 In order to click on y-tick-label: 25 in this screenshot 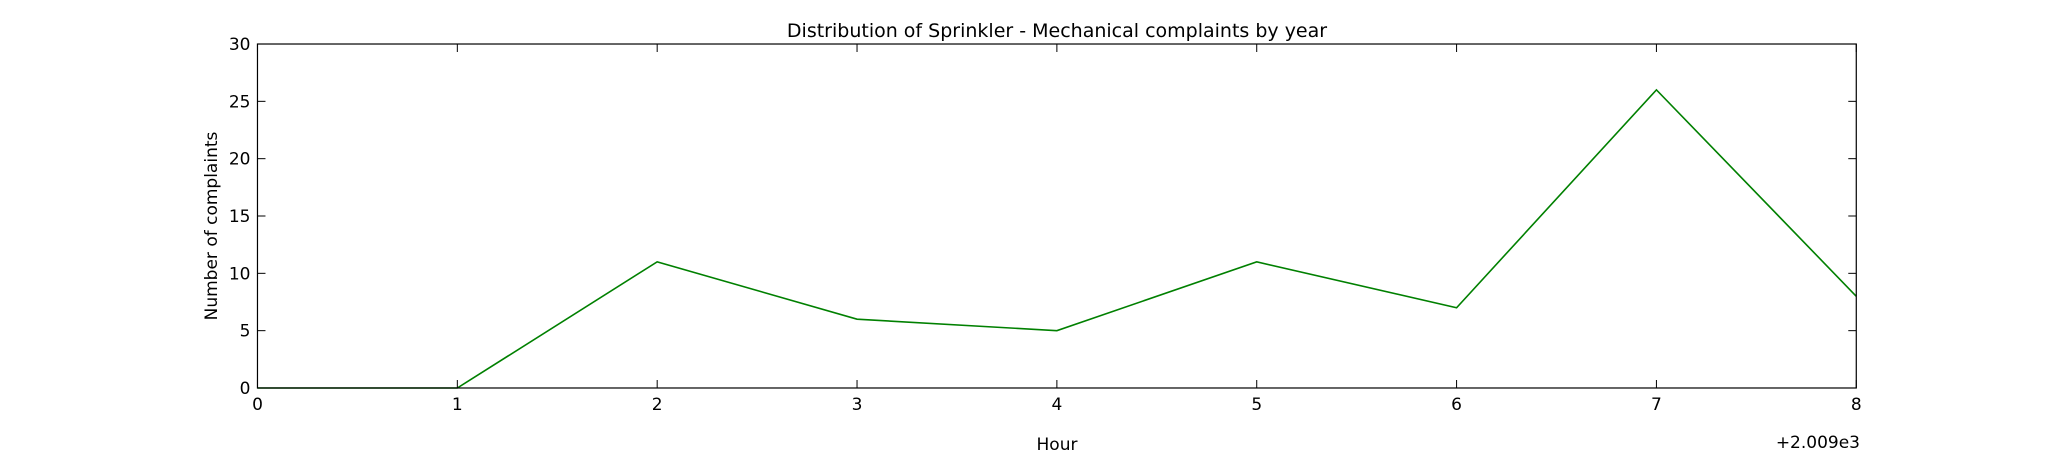, I will do `click(240, 102)`.